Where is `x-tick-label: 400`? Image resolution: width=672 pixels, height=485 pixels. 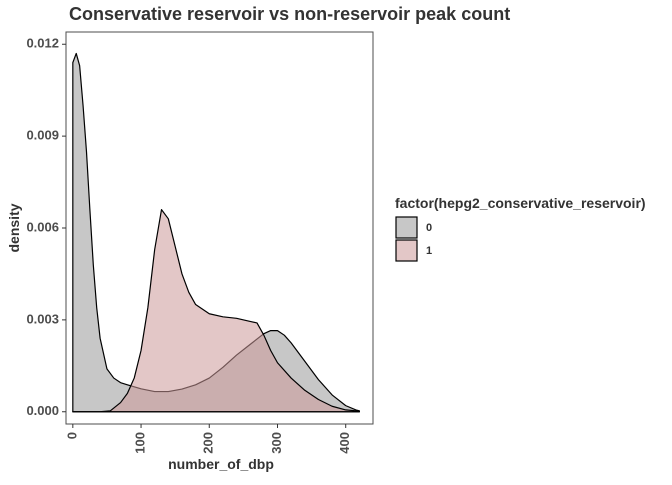 x-tick-label: 400 is located at coordinates (344, 443).